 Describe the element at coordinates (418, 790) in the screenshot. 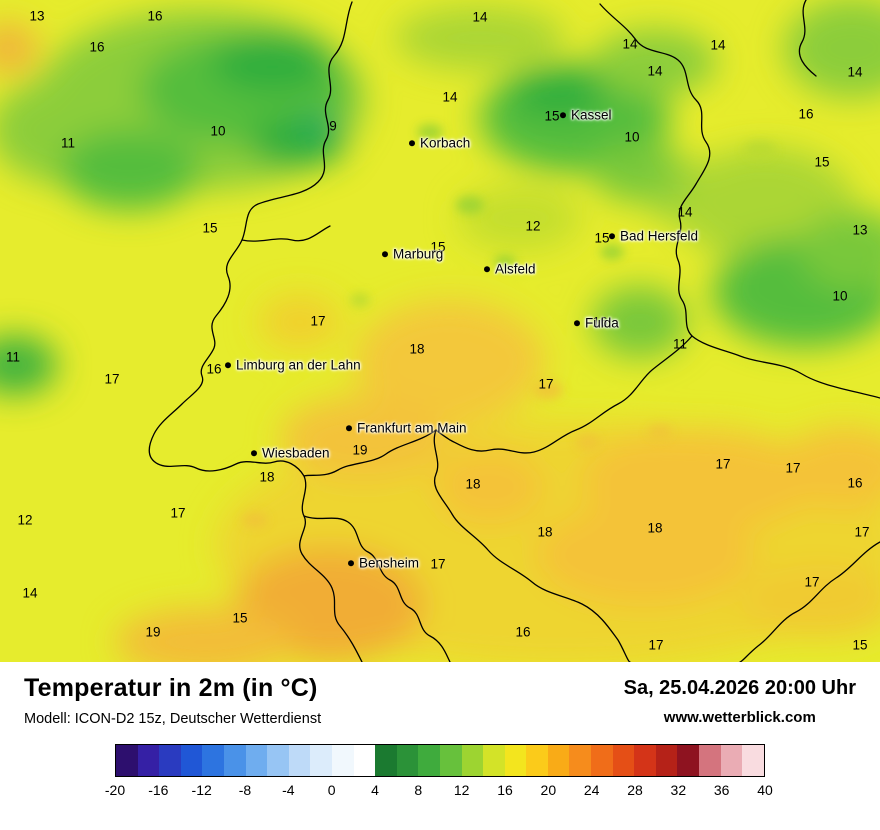

I see `legend-tick: 8` at that location.